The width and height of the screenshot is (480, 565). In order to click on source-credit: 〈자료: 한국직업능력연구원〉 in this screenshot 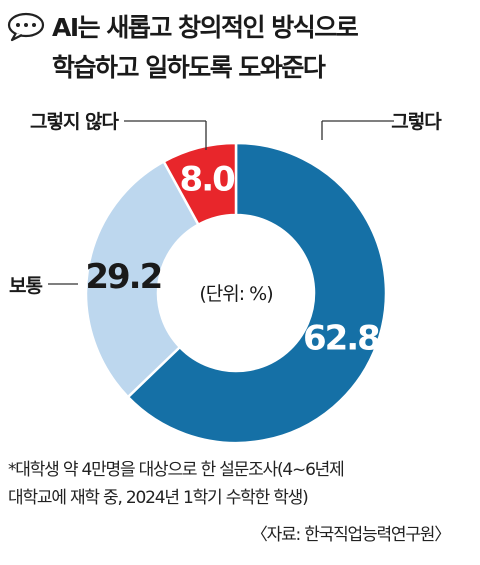, I will do `click(350, 535)`.